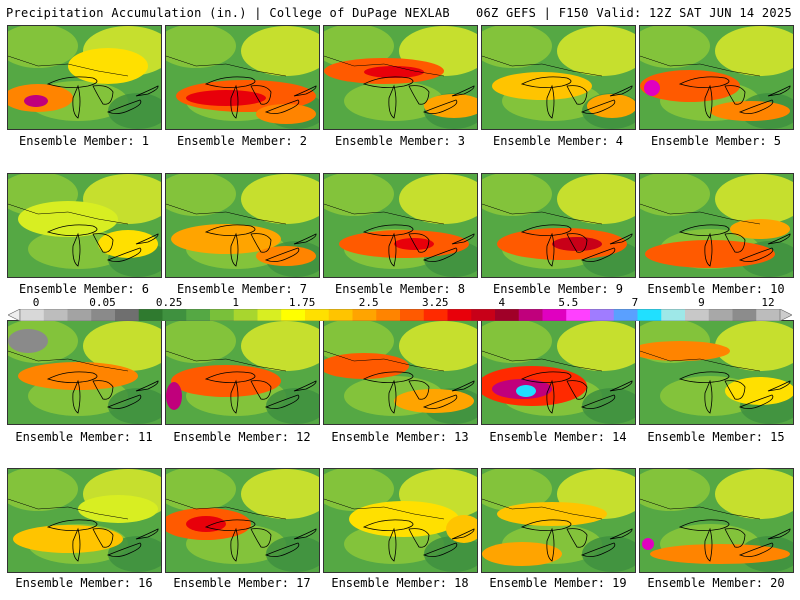  Describe the element at coordinates (102, 302) in the screenshot. I see `colorbar-tick-label: 0.05` at that location.